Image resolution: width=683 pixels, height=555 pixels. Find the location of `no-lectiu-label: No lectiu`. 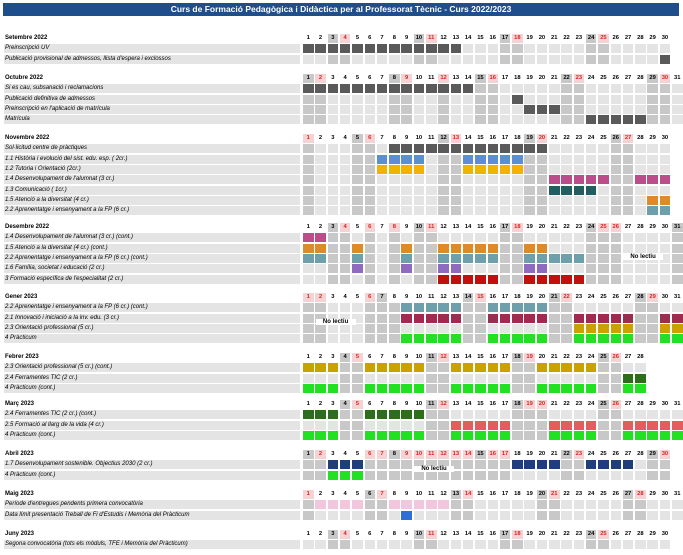

no-lectiu-label: No lectiu is located at coordinates (643, 257).